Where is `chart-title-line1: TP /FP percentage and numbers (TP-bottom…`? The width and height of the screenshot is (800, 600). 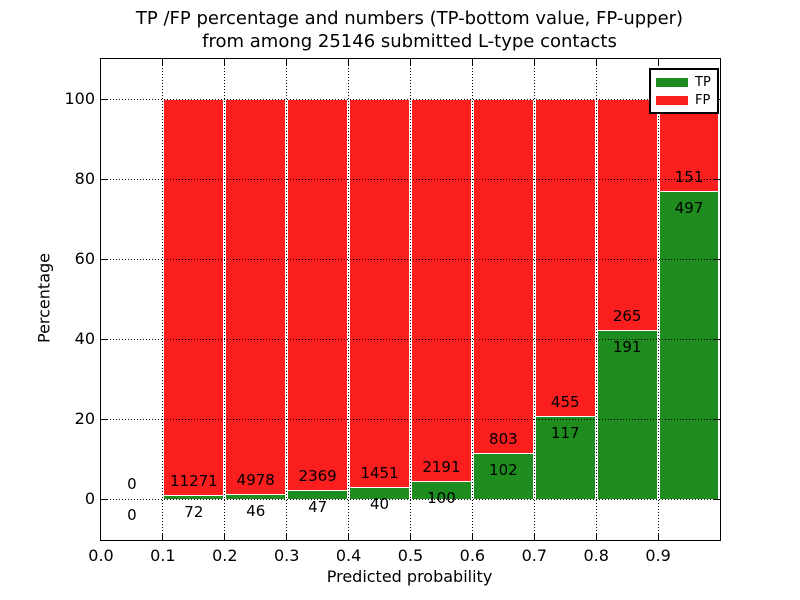
chart-title-line1: TP /FP percentage and numbers (TP-bottom… is located at coordinates (409, 18).